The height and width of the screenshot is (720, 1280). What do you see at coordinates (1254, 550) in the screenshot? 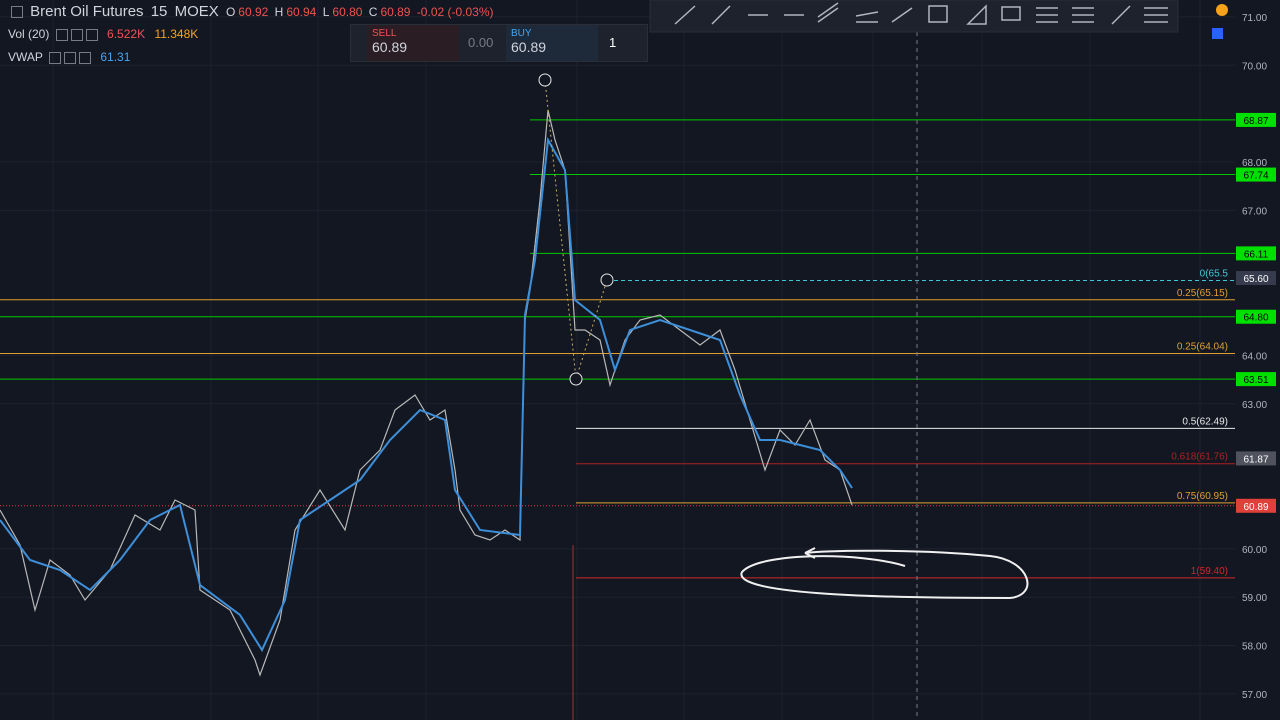
I see `price-tick-label: 60.00` at bounding box center [1254, 550].